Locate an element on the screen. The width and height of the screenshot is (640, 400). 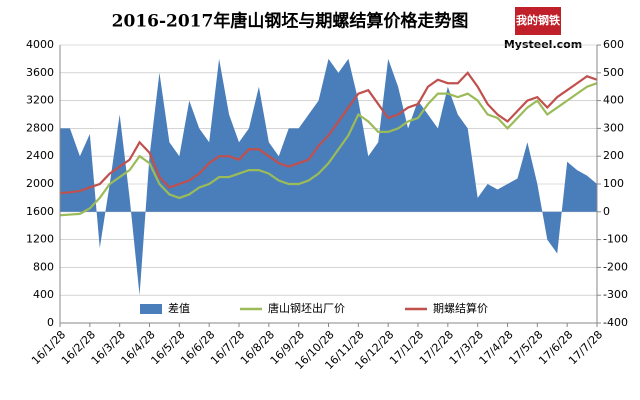
legend-label: 期螺结算价 is located at coordinates (460, 308).